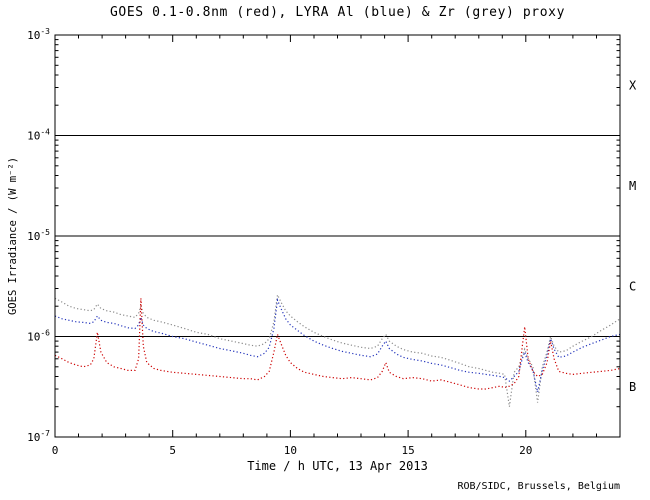  Describe the element at coordinates (632, 186) in the screenshot. I see `flare-class-label: M` at that location.